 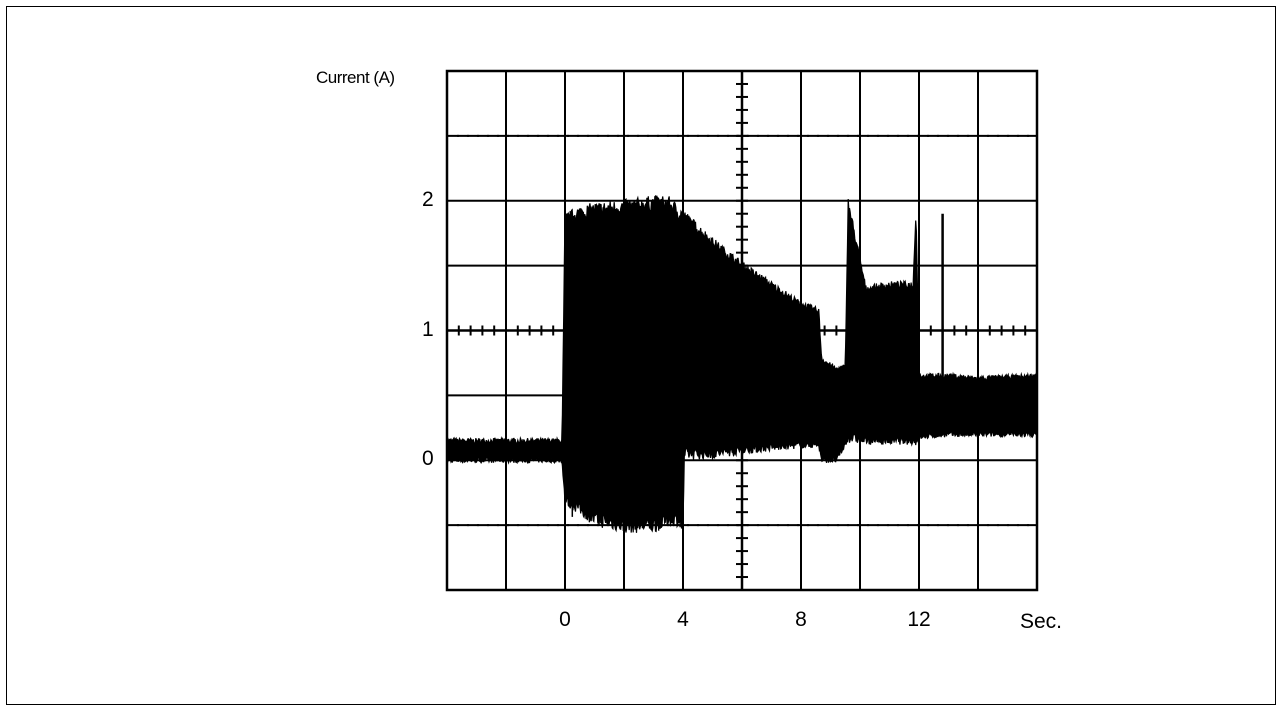 What do you see at coordinates (1041, 621) in the screenshot?
I see `x-axis-unit-label: Sec.` at bounding box center [1041, 621].